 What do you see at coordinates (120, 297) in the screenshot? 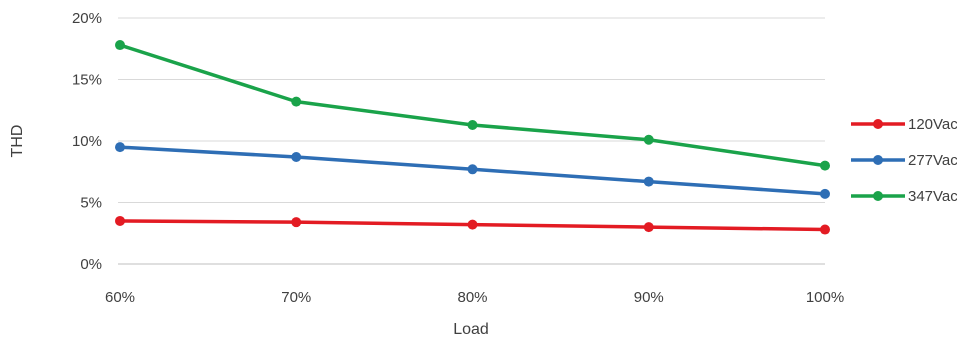
I see `x-tick-label: 60%` at bounding box center [120, 297].